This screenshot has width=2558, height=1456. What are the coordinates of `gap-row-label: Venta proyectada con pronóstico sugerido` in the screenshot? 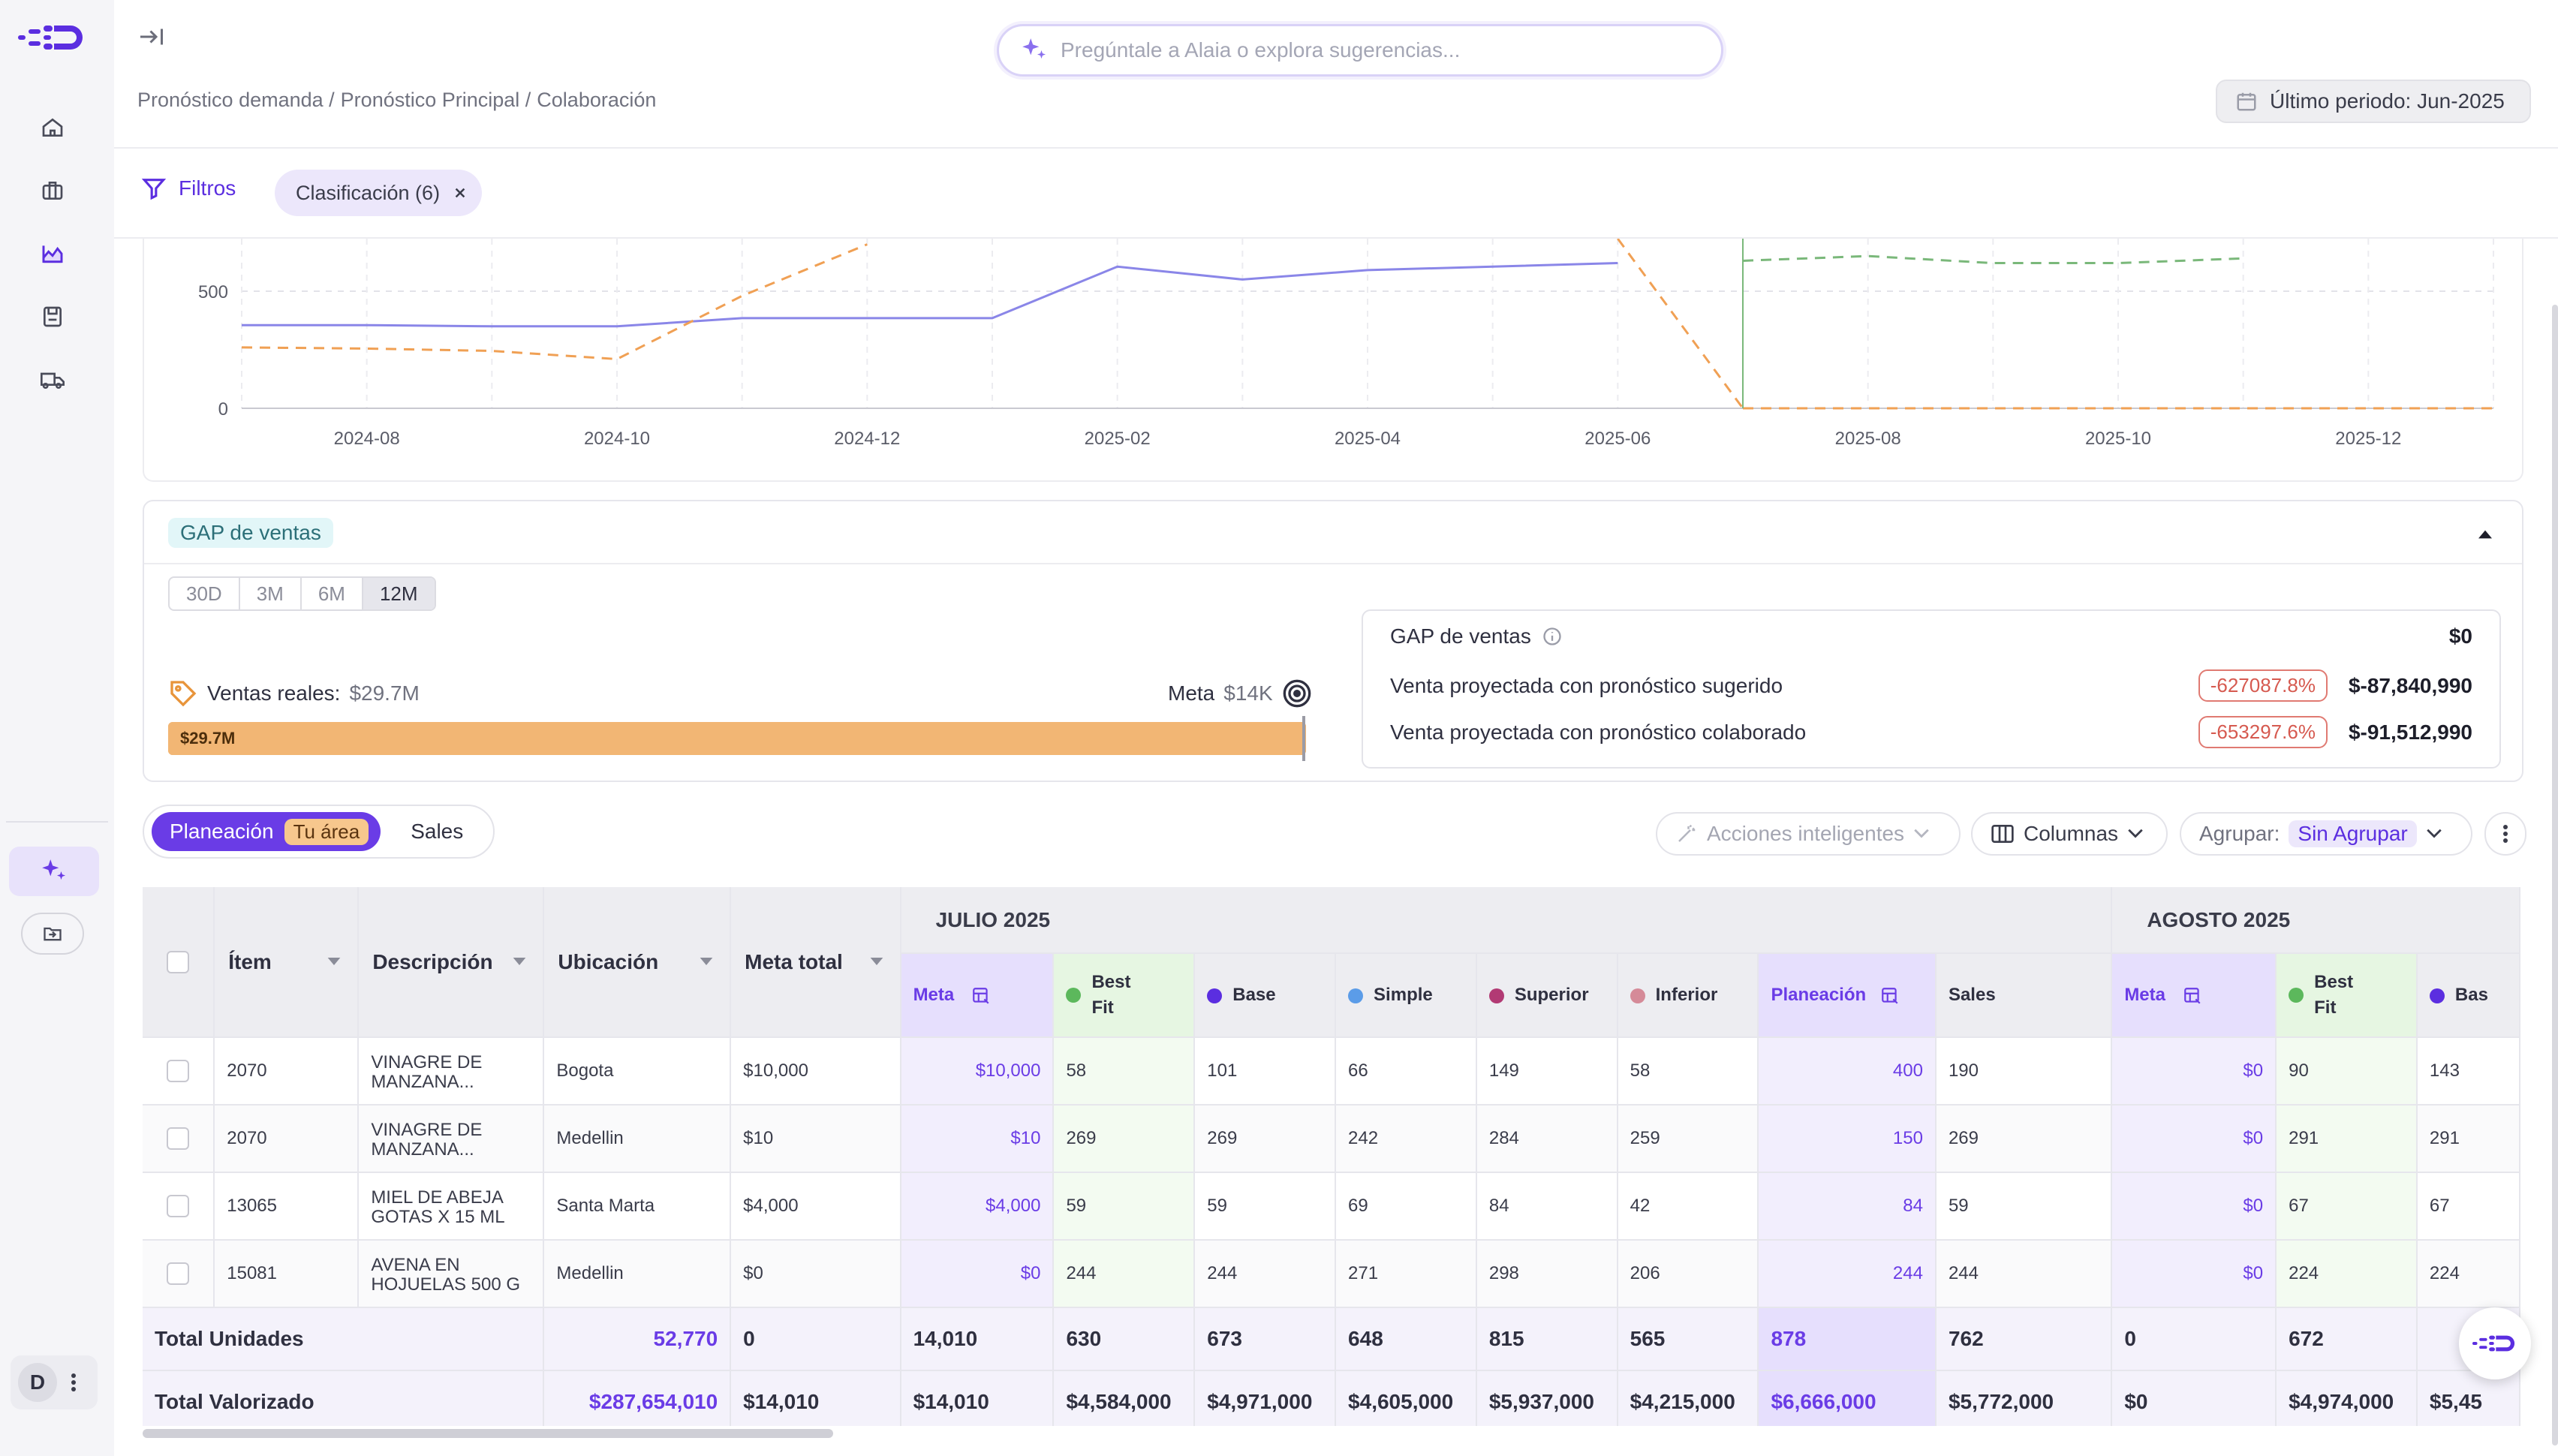 It's located at (1586, 685).